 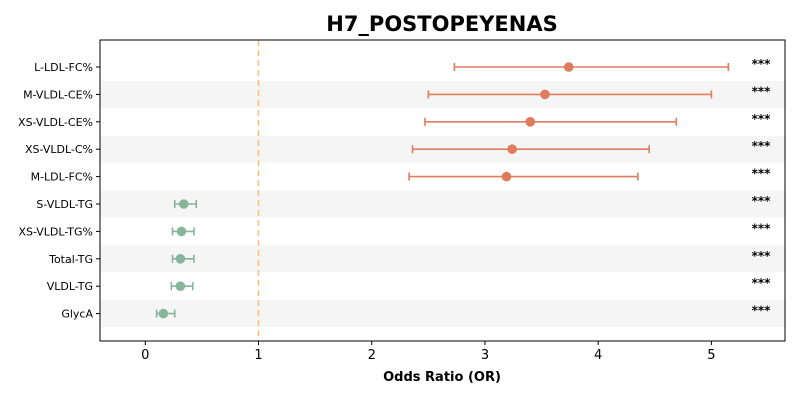 I want to click on y-tick-label: M-VLDL-CE%, so click(x=58, y=94).